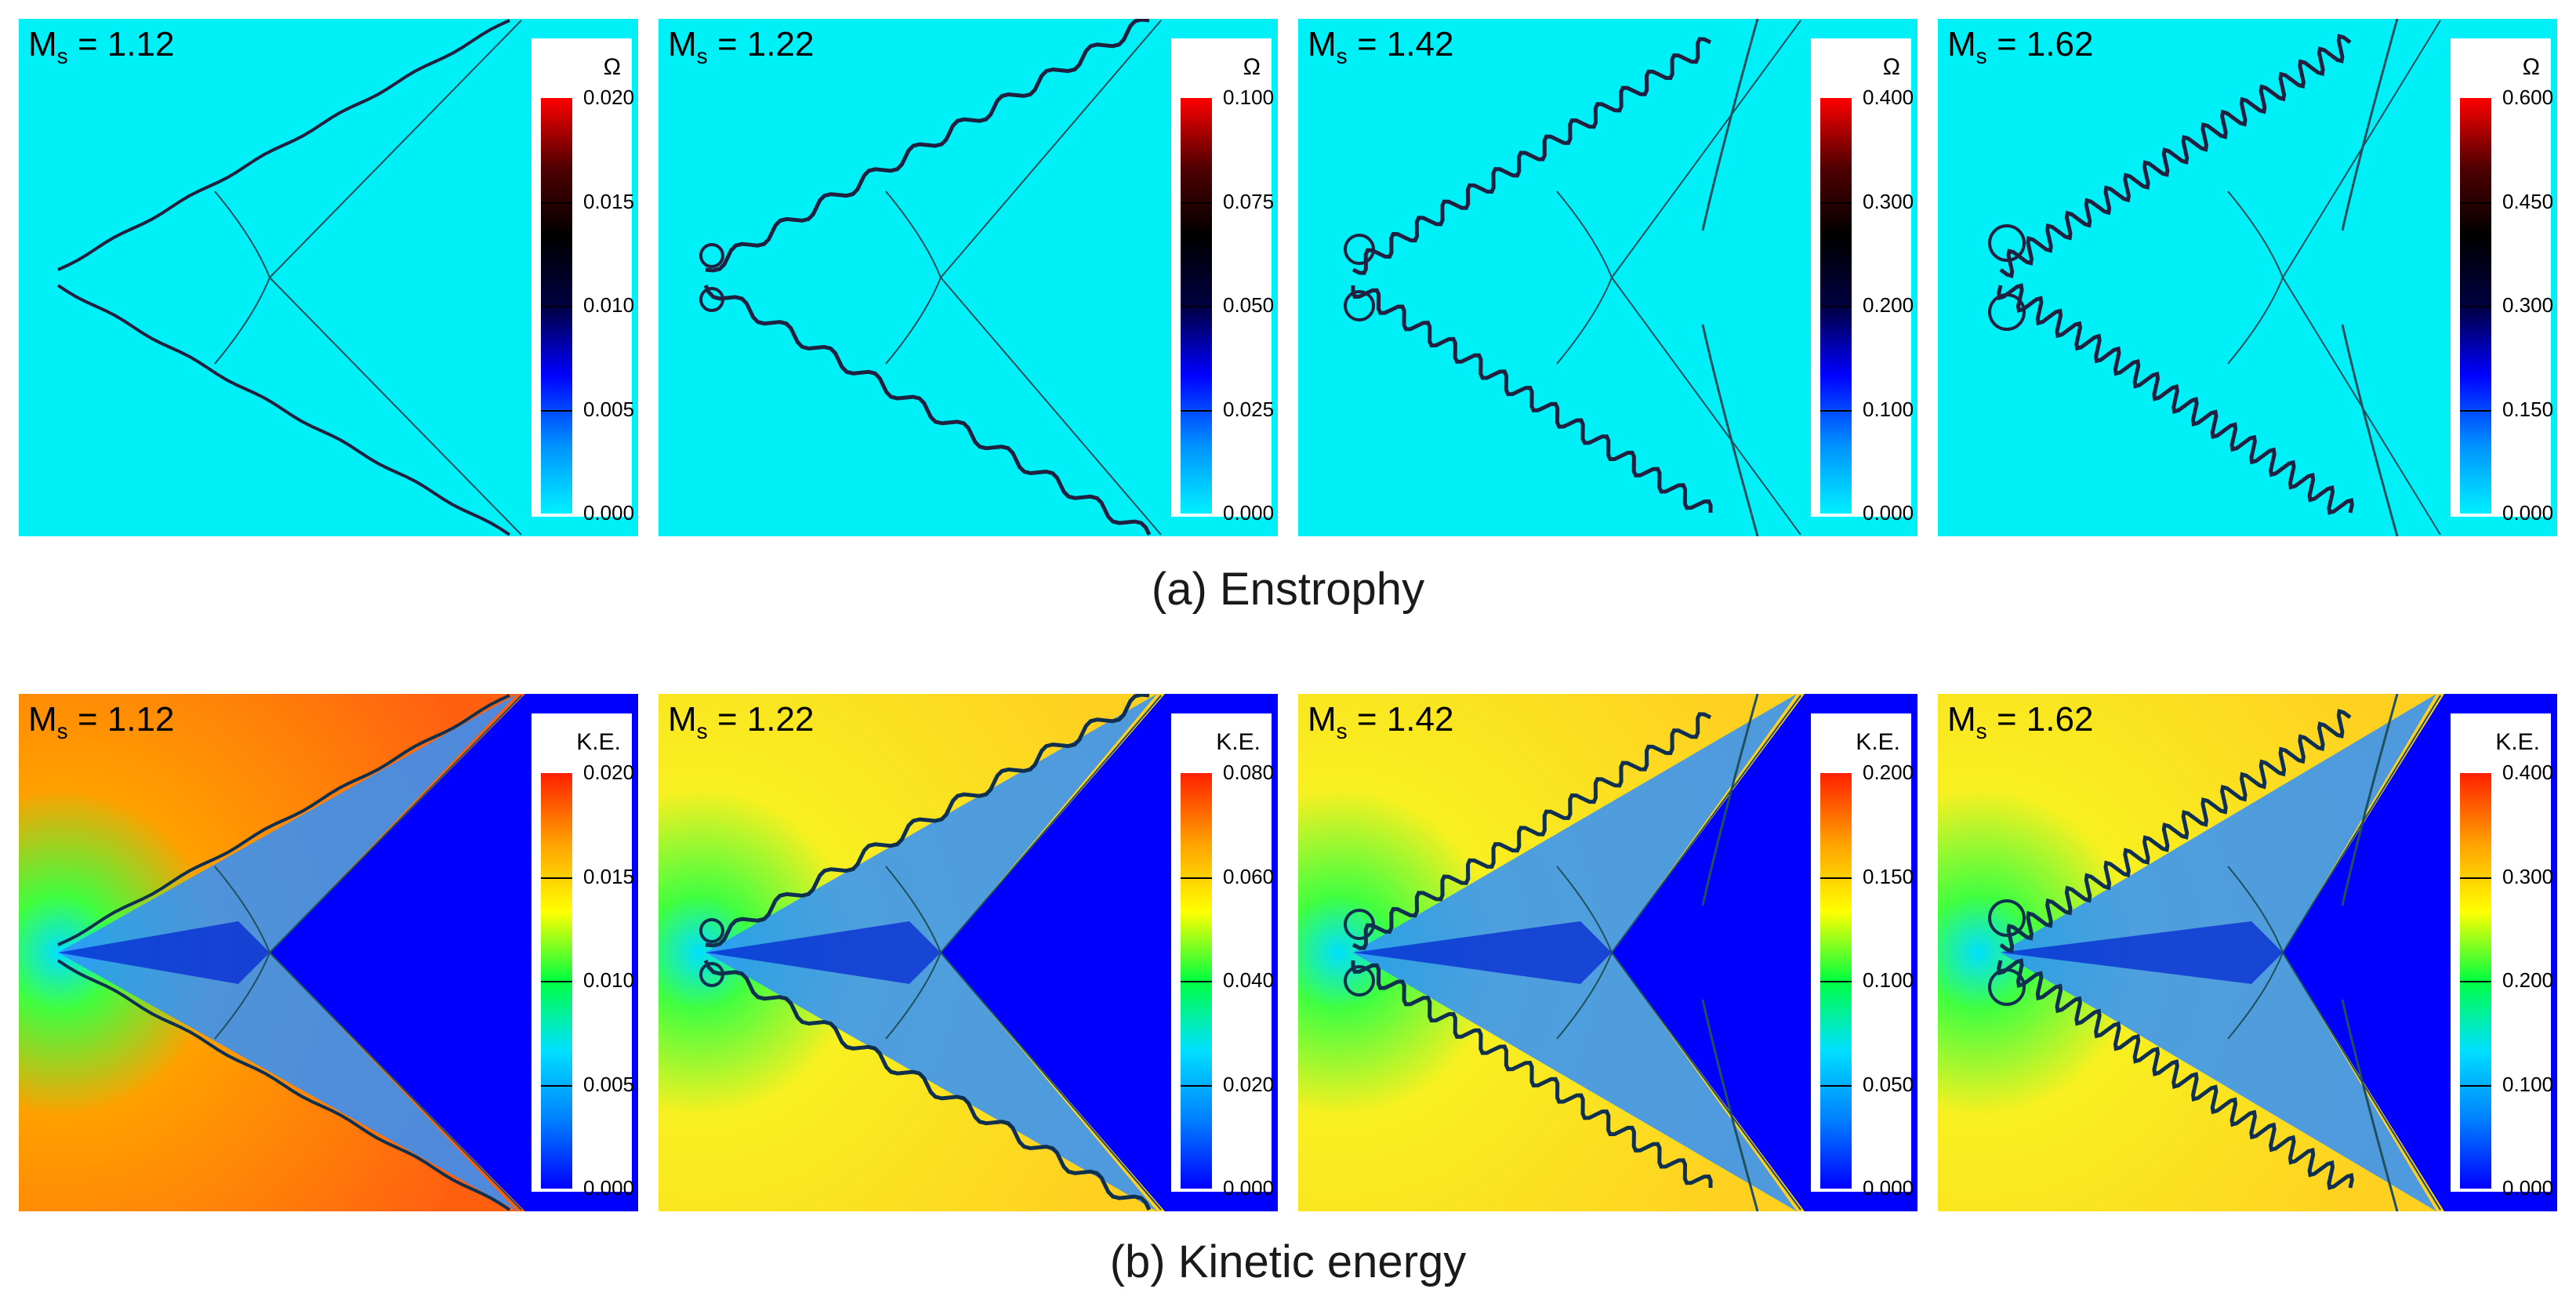 The height and width of the screenshot is (1307, 2576). Describe the element at coordinates (1249, 305) in the screenshot. I see `legend-tick-label: 0.050` at that location.